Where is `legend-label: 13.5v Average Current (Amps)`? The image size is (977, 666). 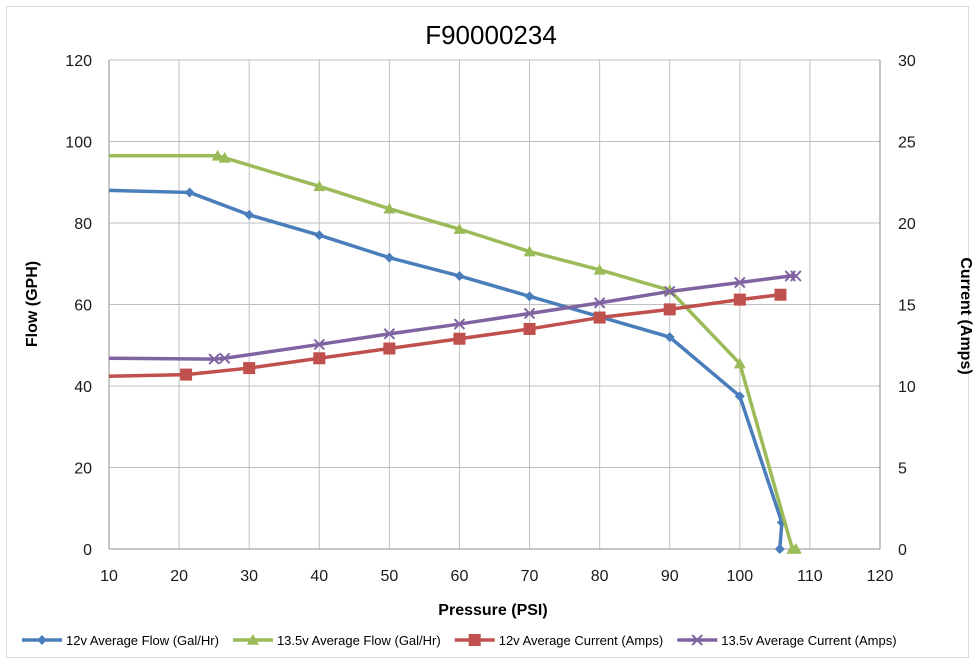 legend-label: 13.5v Average Current (Amps) is located at coordinates (808, 640).